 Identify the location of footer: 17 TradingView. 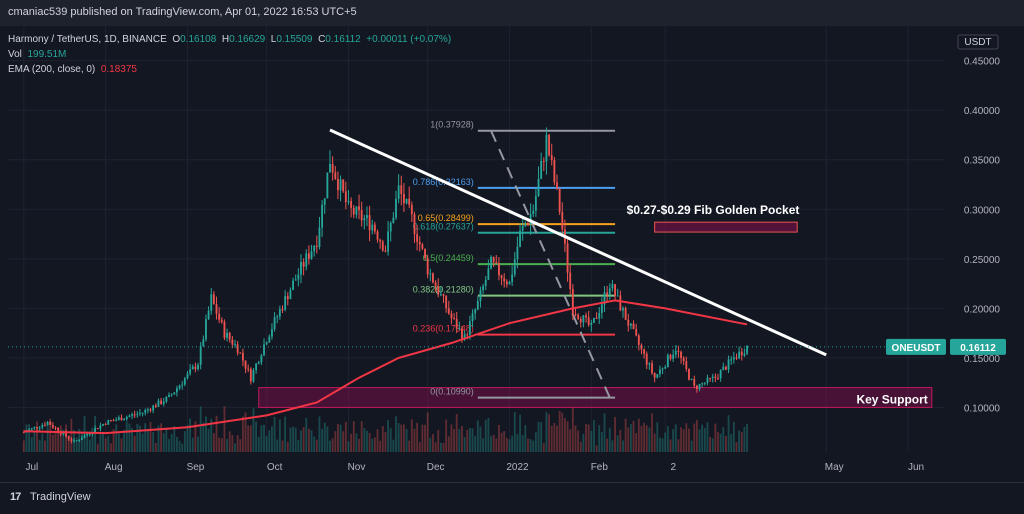
(512, 498).